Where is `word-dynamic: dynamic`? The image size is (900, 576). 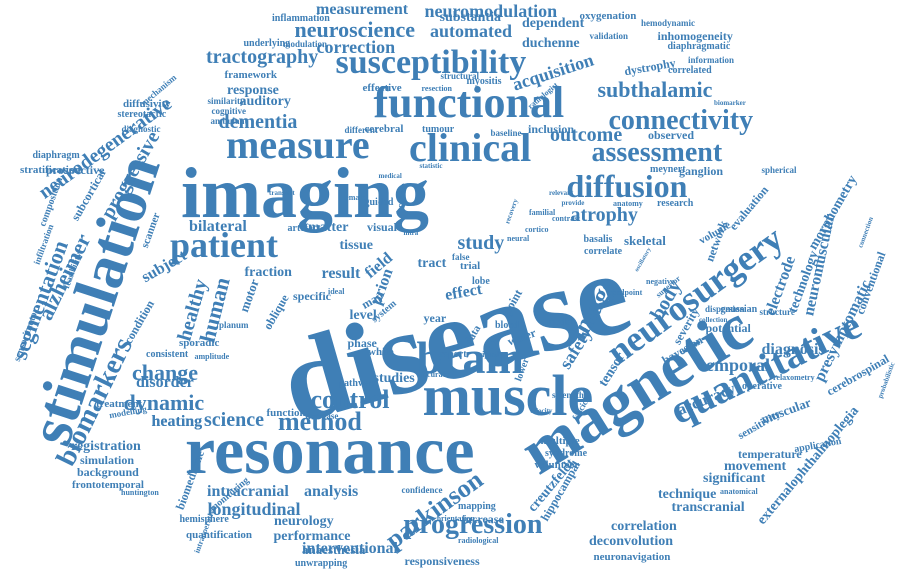 word-dynamic: dynamic is located at coordinates (164, 402).